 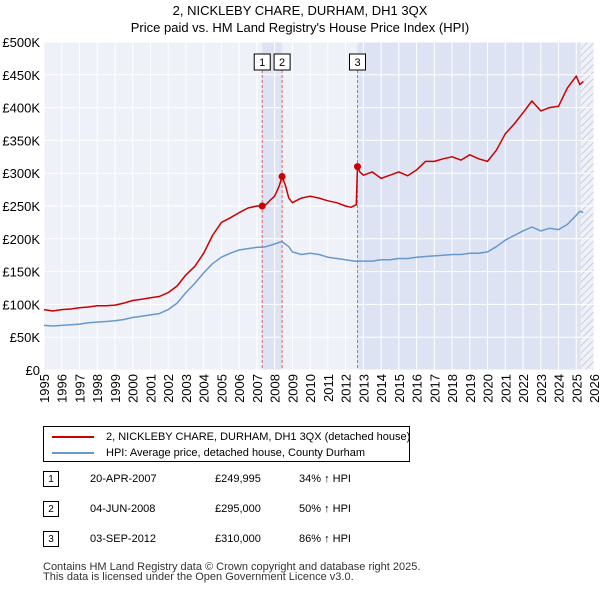 I want to click on sale-number: 2, so click(x=51, y=509).